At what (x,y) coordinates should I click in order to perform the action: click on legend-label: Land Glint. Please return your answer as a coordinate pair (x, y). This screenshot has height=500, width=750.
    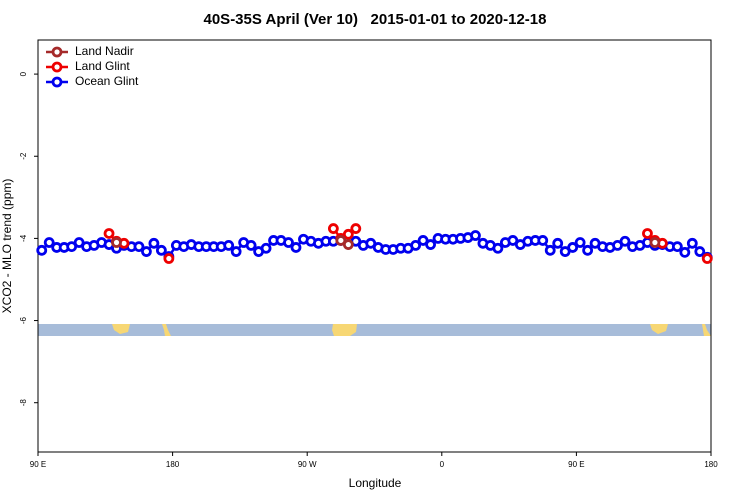
    Looking at the image, I should click on (102, 66).